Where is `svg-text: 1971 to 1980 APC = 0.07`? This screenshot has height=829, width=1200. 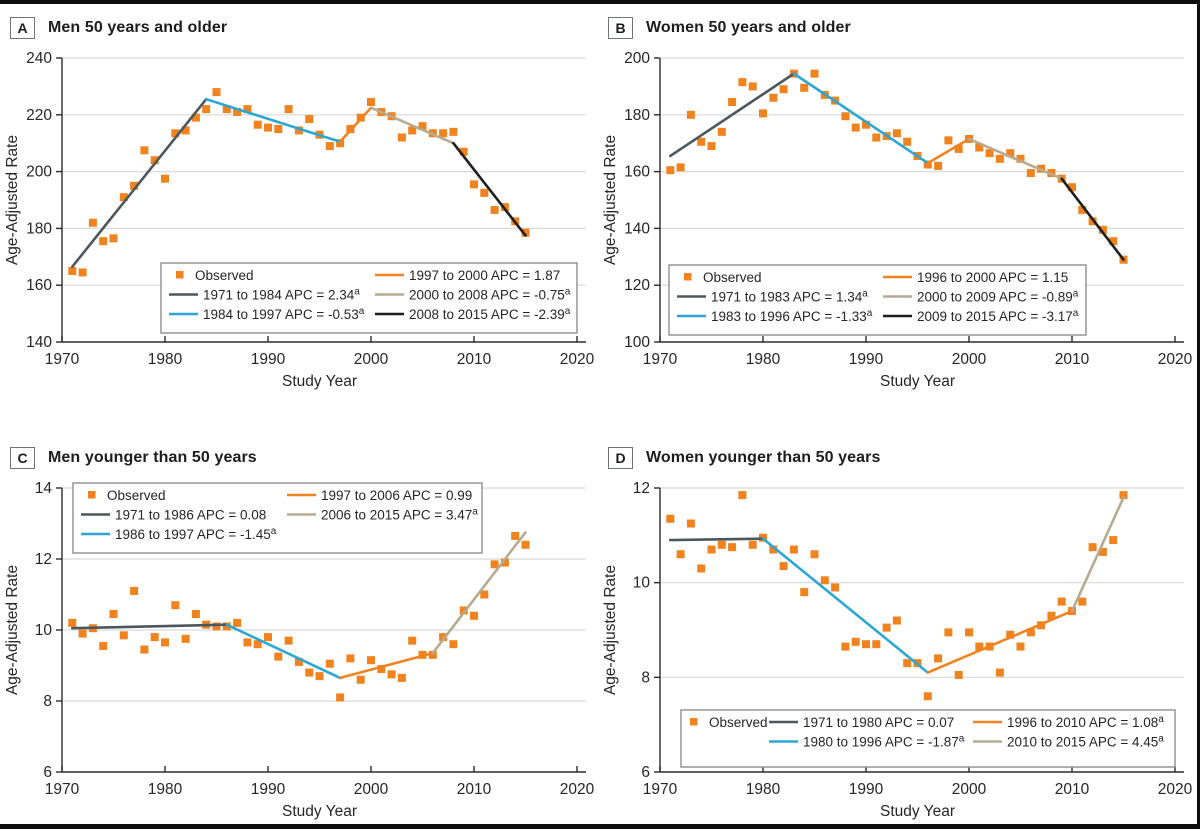 svg-text: 1971 to 1980 APC = 0.07 is located at coordinates (878, 722).